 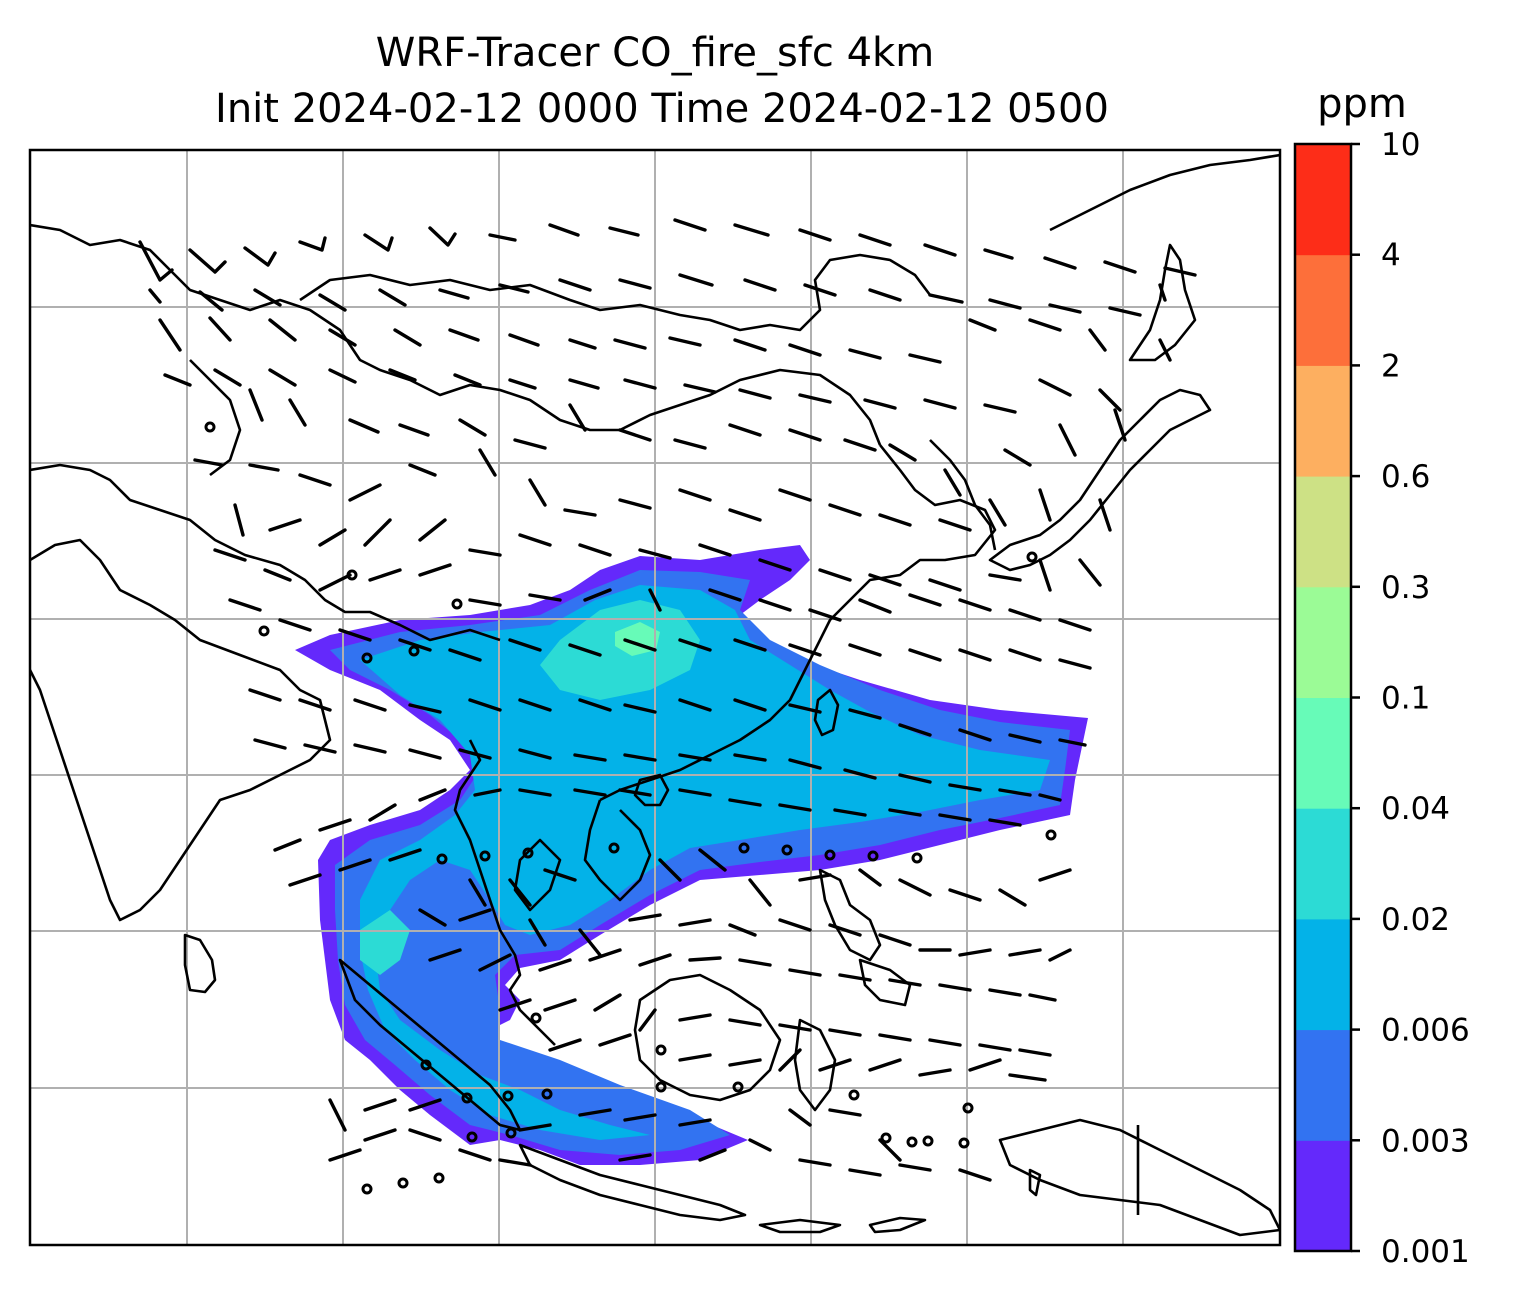 I want to click on plume-band-002-a, so click(x=620, y=650).